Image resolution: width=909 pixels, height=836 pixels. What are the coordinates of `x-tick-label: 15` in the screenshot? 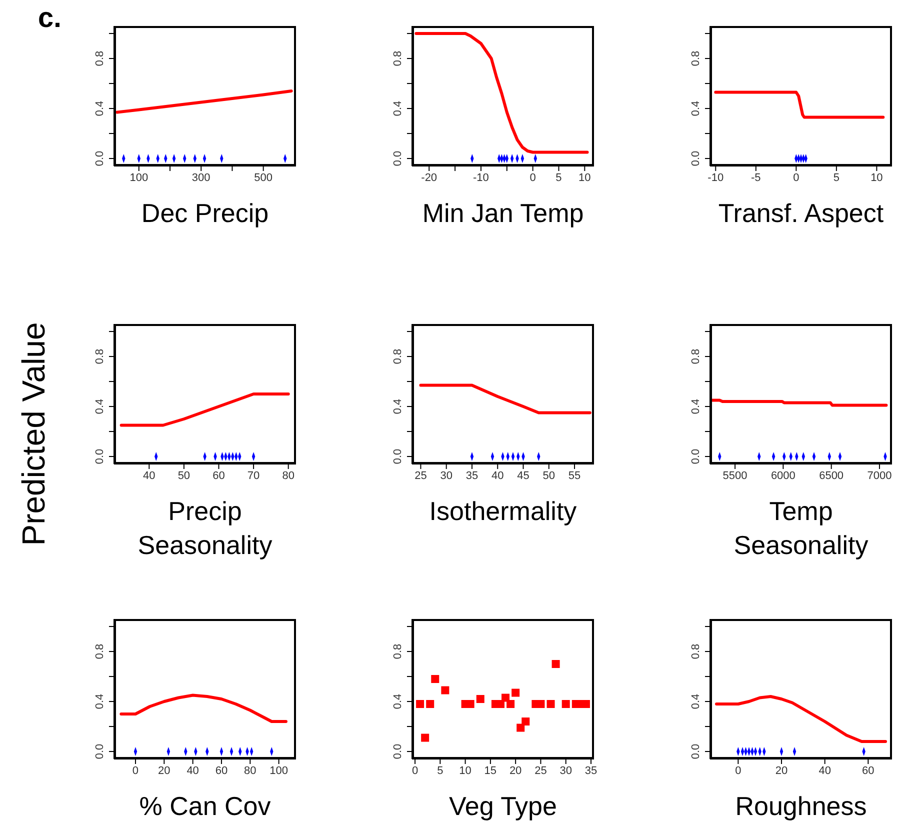 It's located at (490, 770).